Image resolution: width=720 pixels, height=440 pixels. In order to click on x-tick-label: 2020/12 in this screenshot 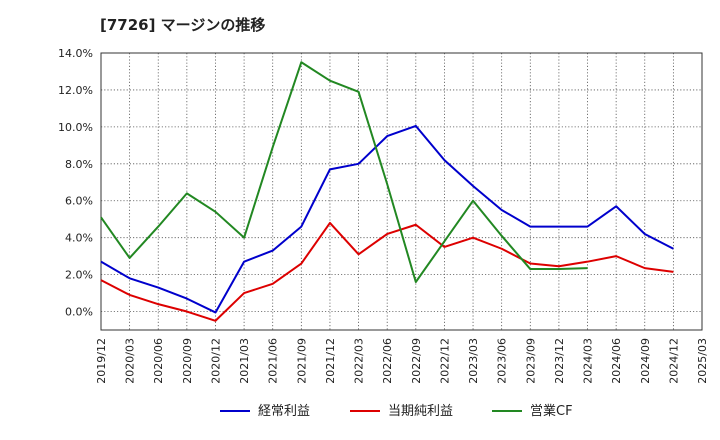, I will do `click(215, 361)`.